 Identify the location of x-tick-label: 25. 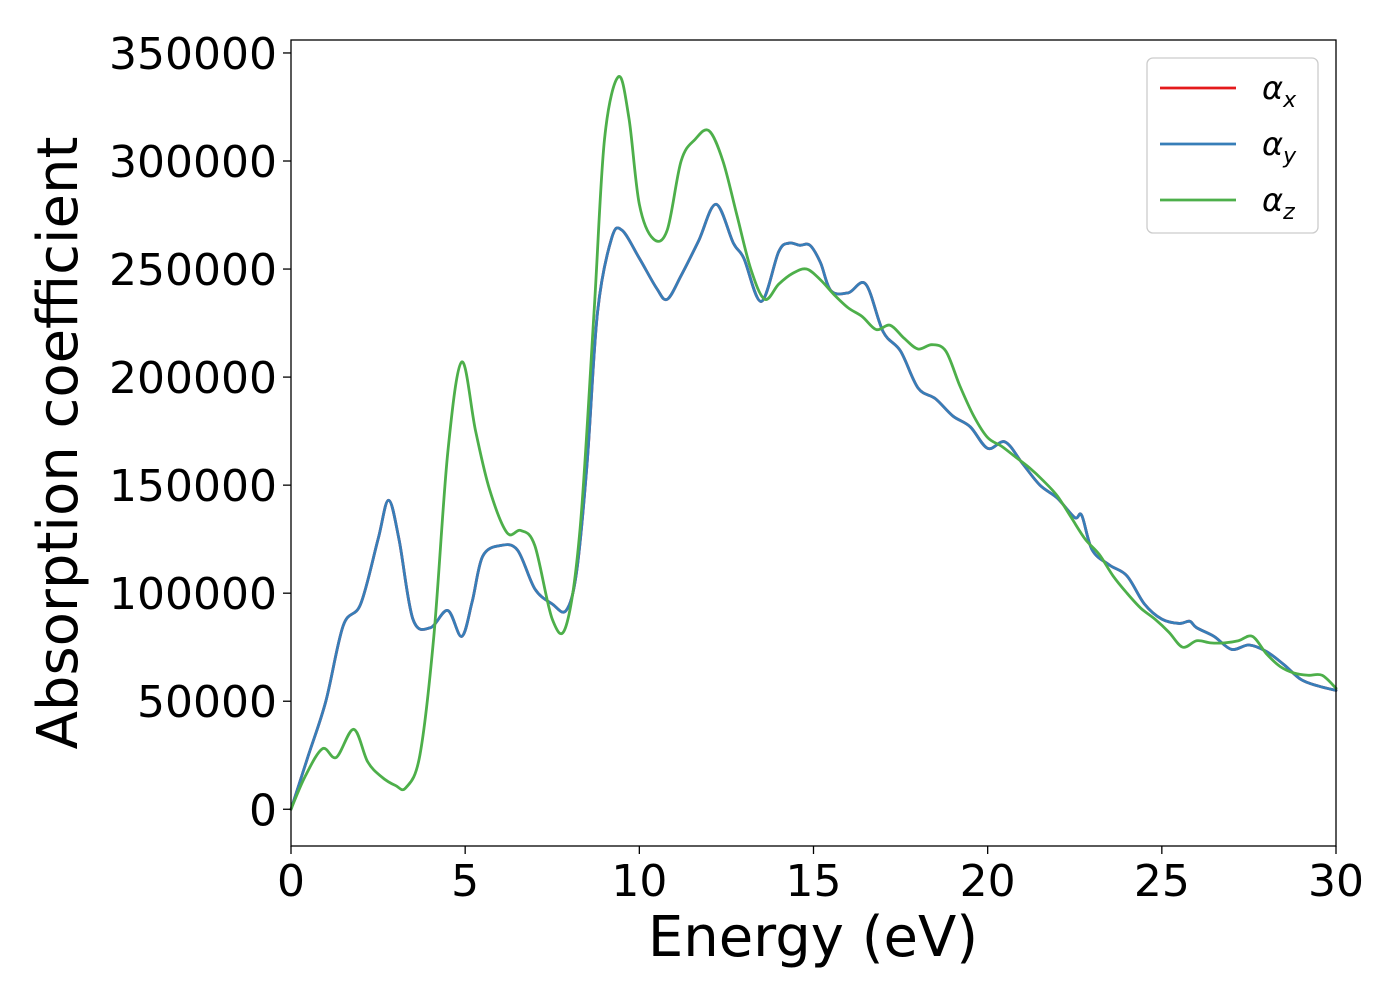
(1162, 881).